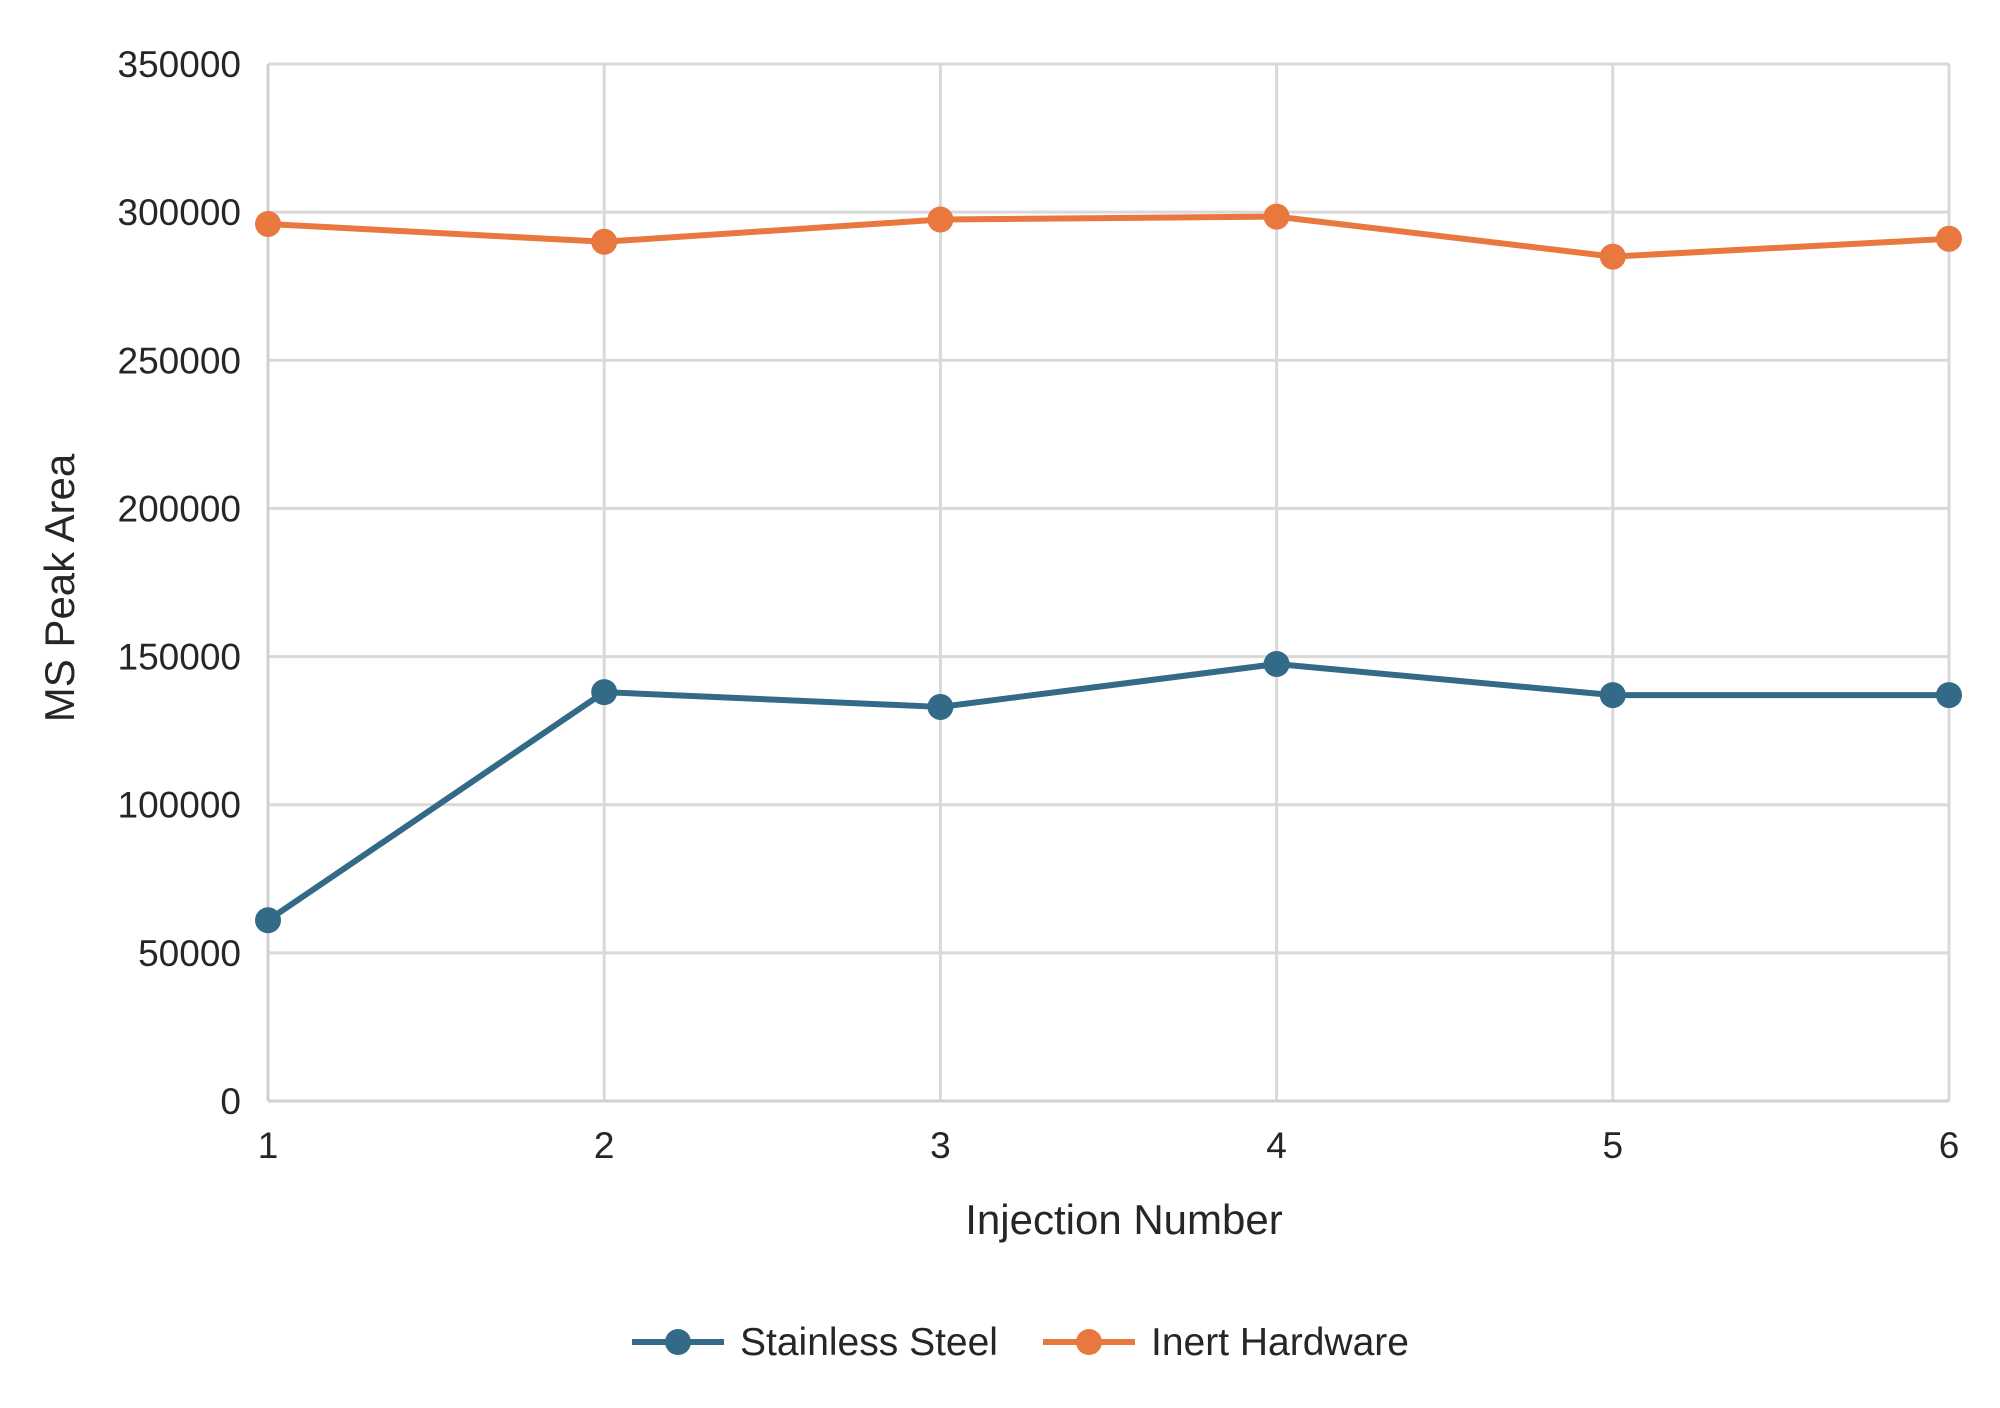 Image resolution: width=2000 pixels, height=1408 pixels. What do you see at coordinates (179, 64) in the screenshot?
I see `y-tick-label: 350000` at bounding box center [179, 64].